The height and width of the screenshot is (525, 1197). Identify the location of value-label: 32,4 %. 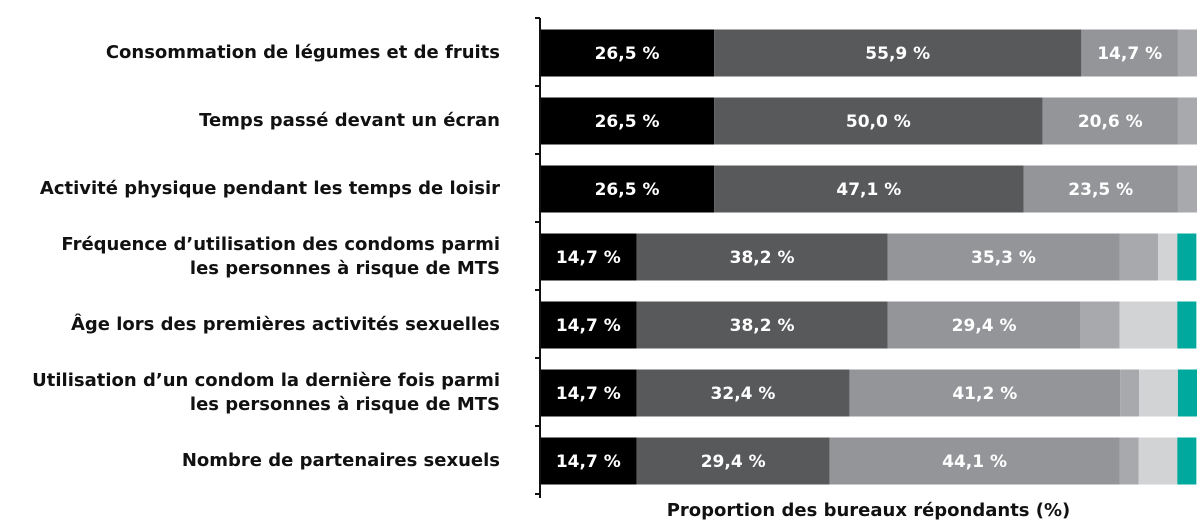
(743, 394).